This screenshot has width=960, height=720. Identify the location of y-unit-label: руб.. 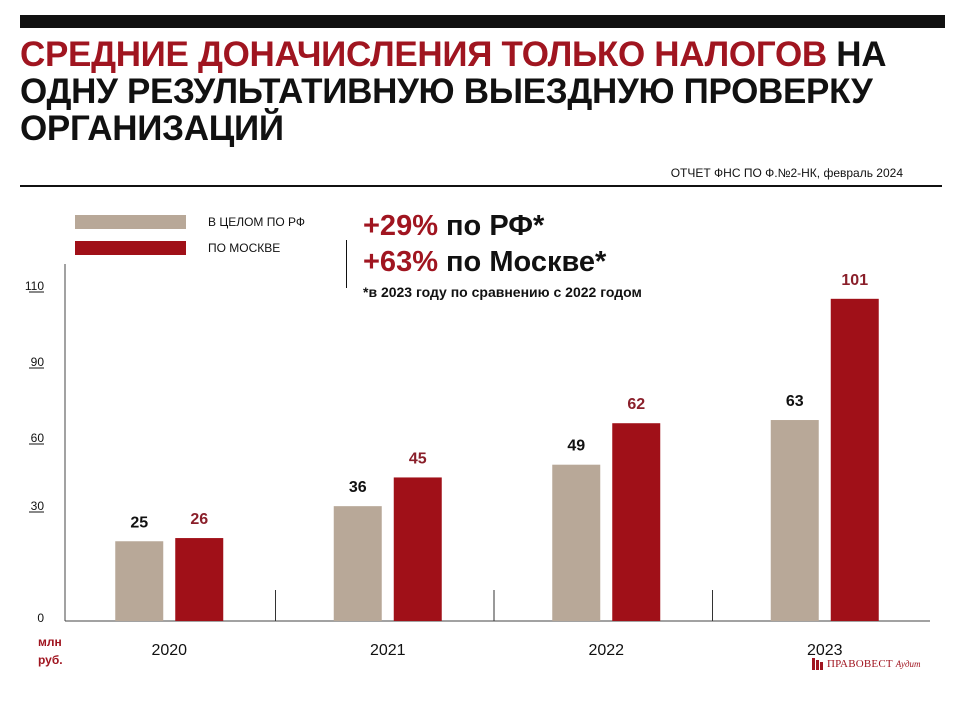
(50, 660).